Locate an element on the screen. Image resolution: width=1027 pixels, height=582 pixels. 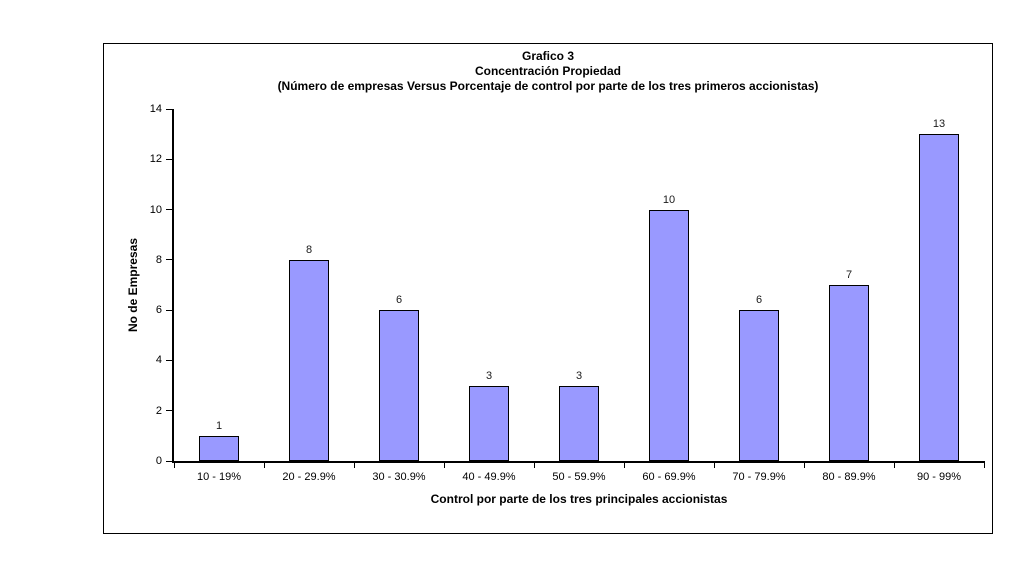
chart-title-line-2: Concentración Propiedad is located at coordinates (548, 71).